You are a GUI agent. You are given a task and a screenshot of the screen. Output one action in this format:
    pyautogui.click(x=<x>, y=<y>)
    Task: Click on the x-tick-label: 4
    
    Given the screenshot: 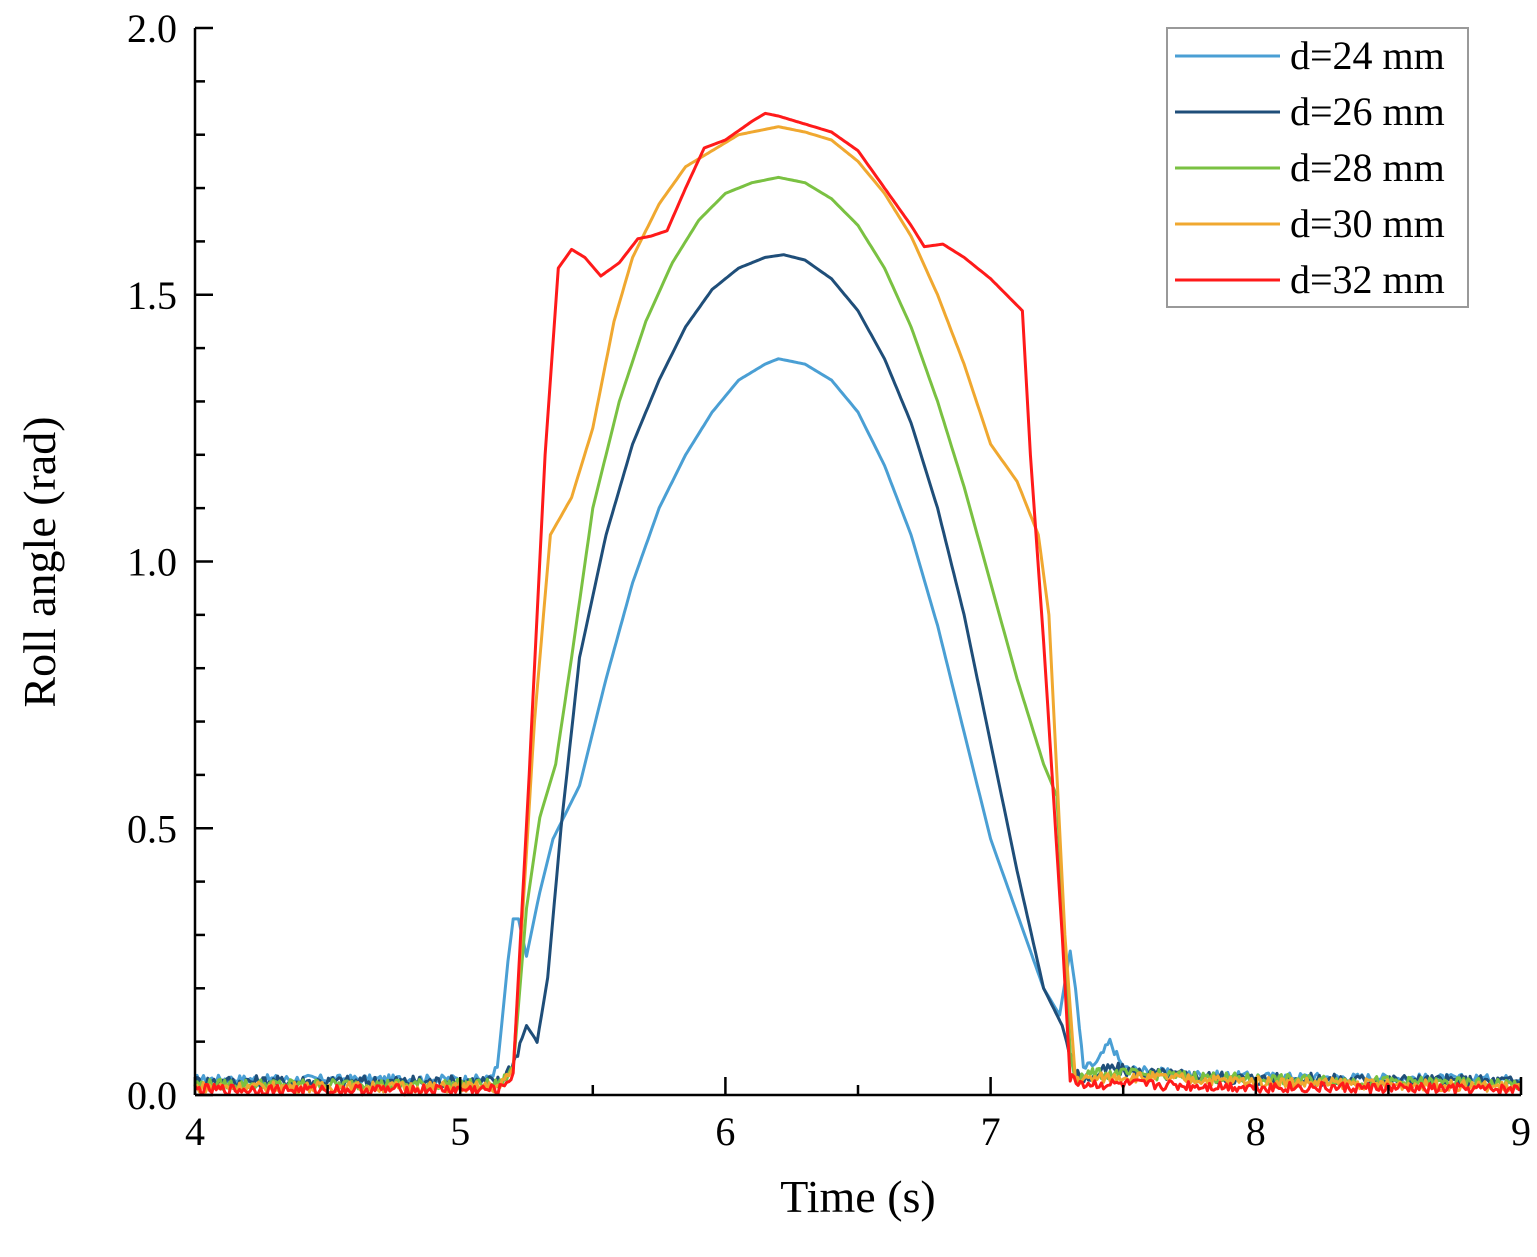 What is the action you would take?
    pyautogui.click(x=195, y=1131)
    